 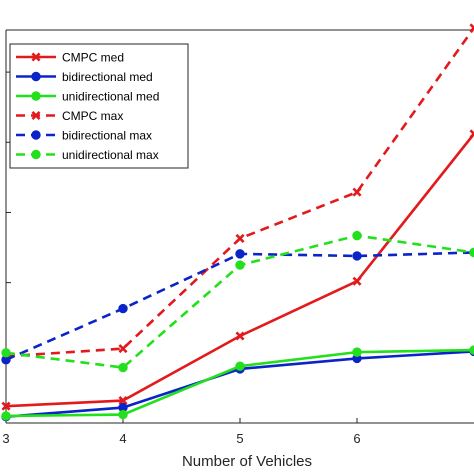 I want to click on x-tick-label: 6, so click(x=356, y=438).